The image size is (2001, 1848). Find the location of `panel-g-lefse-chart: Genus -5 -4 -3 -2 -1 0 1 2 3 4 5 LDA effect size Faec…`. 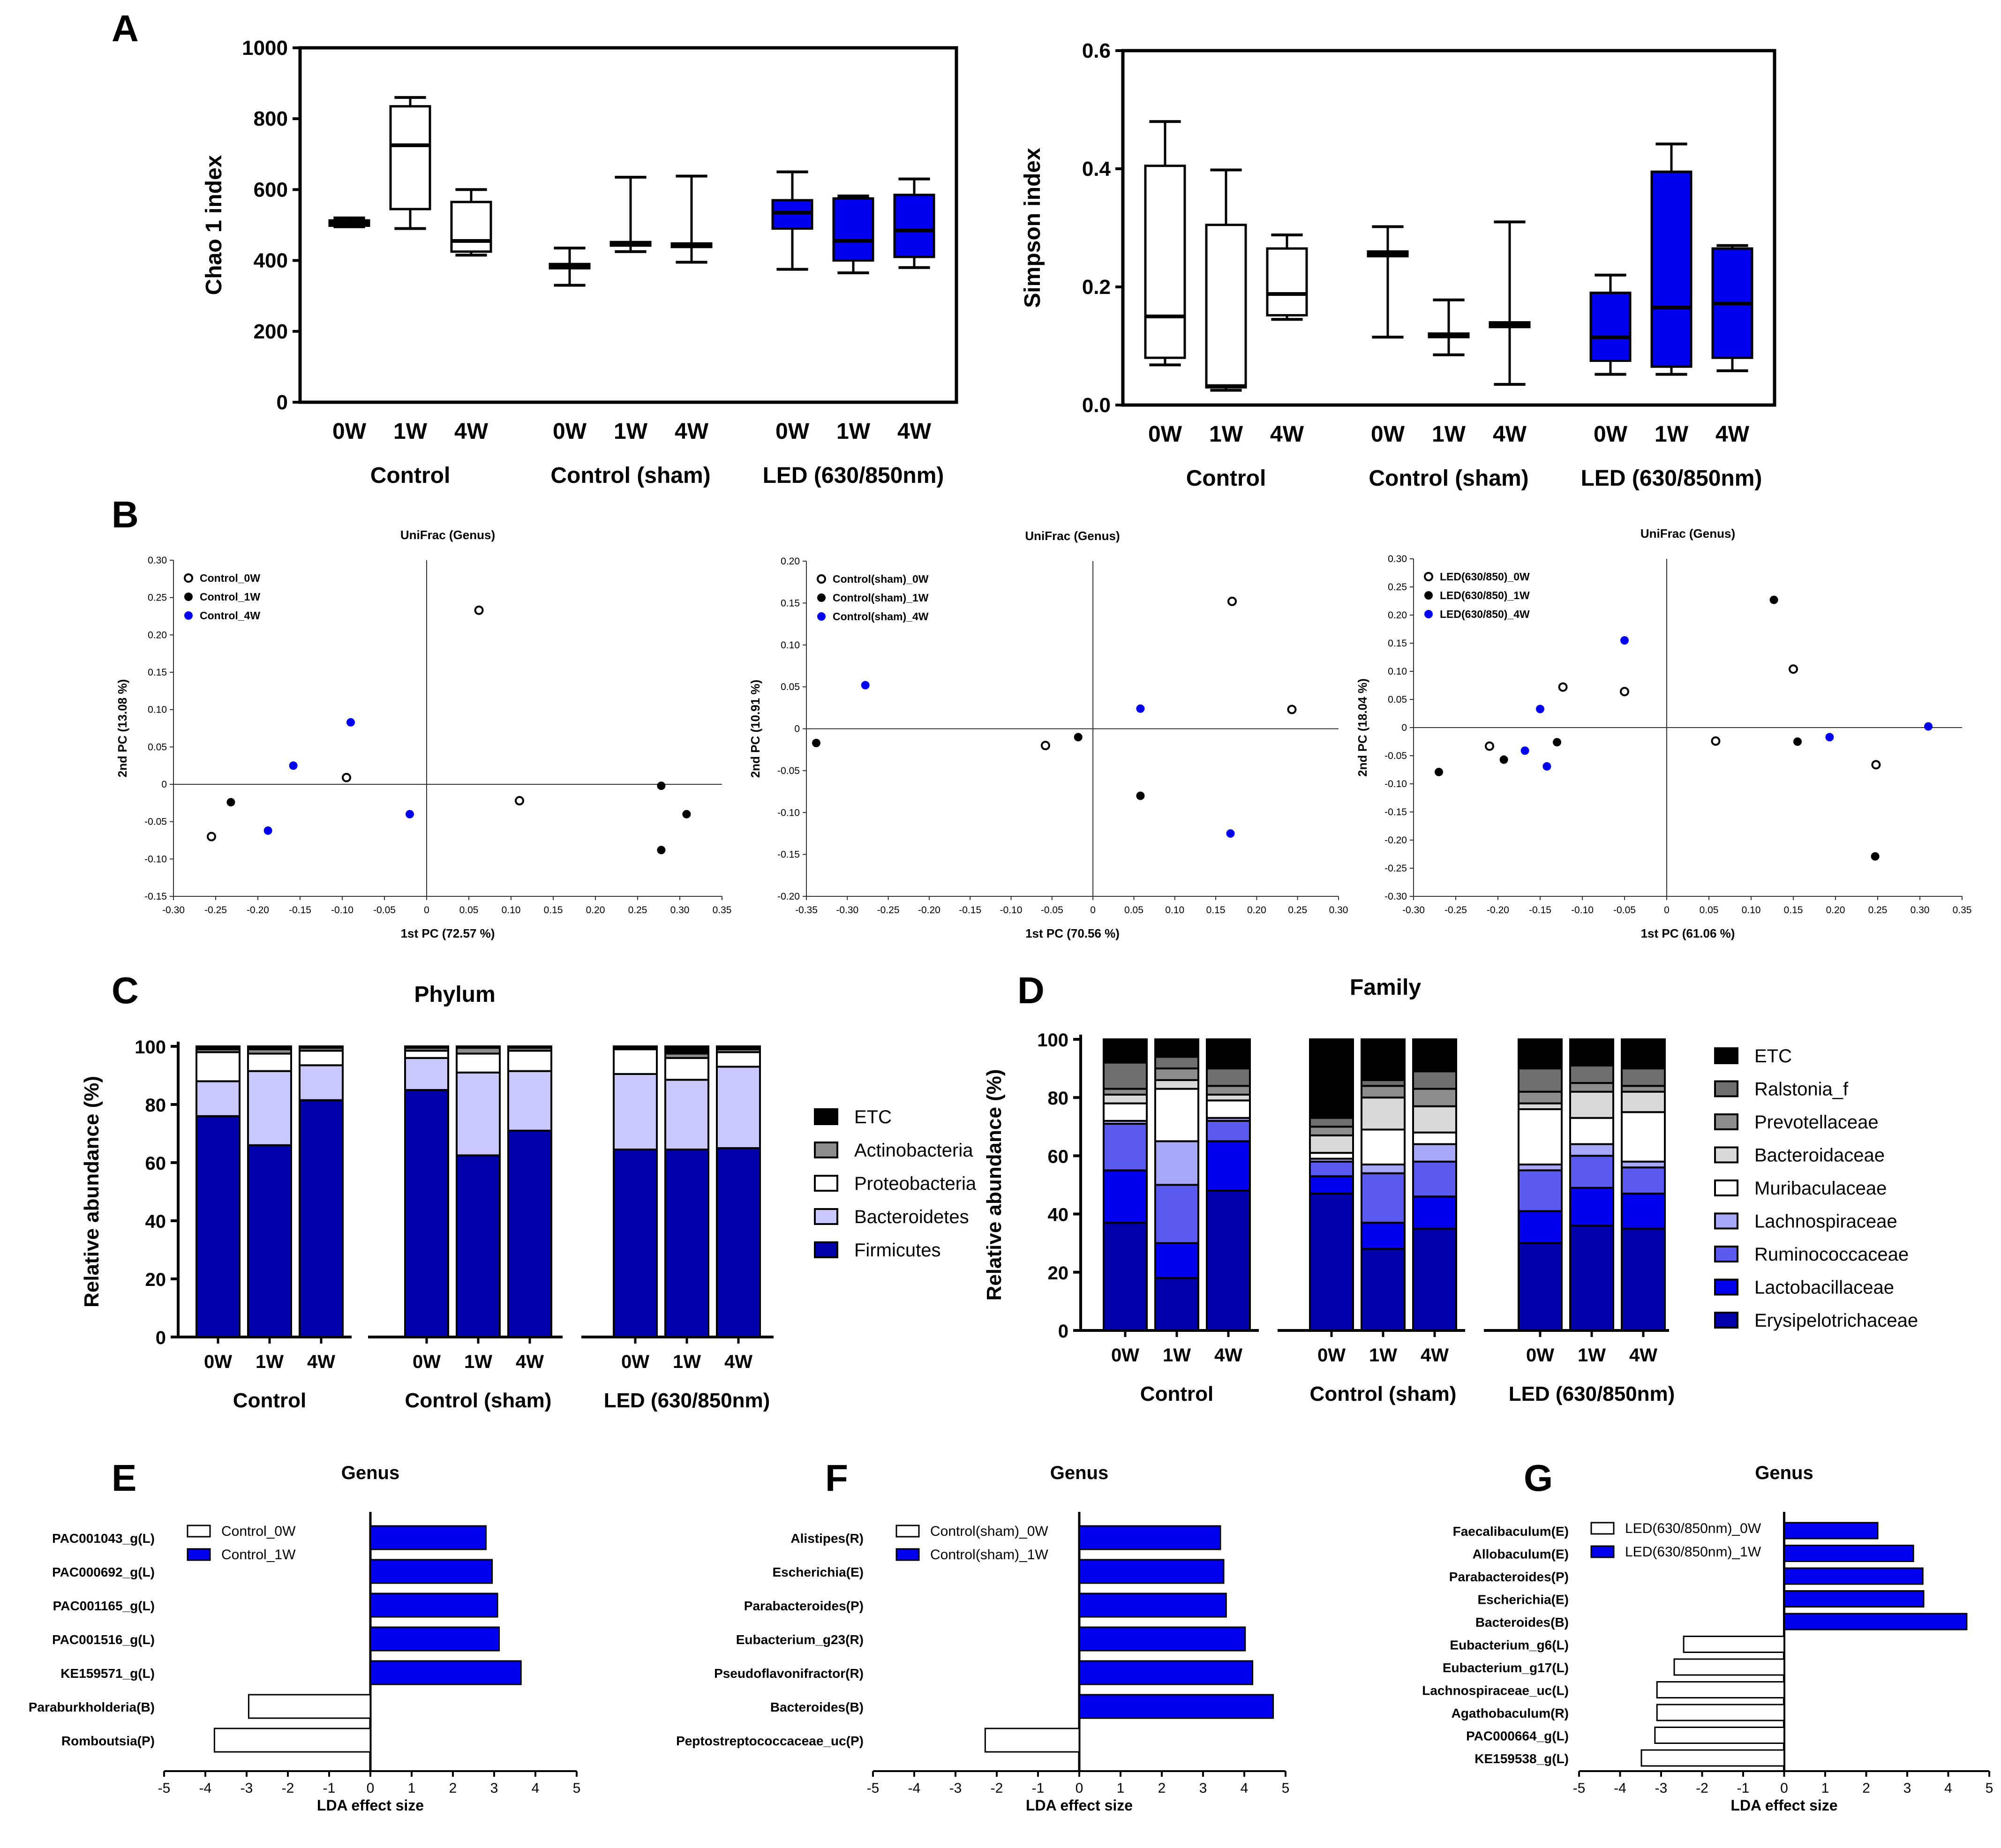

panel-g-lefse-chart: Genus -5 -4 -3 -2 -1 0 1 2 3 4 5 LDA effect size Faec… is located at coordinates (1707, 1638).